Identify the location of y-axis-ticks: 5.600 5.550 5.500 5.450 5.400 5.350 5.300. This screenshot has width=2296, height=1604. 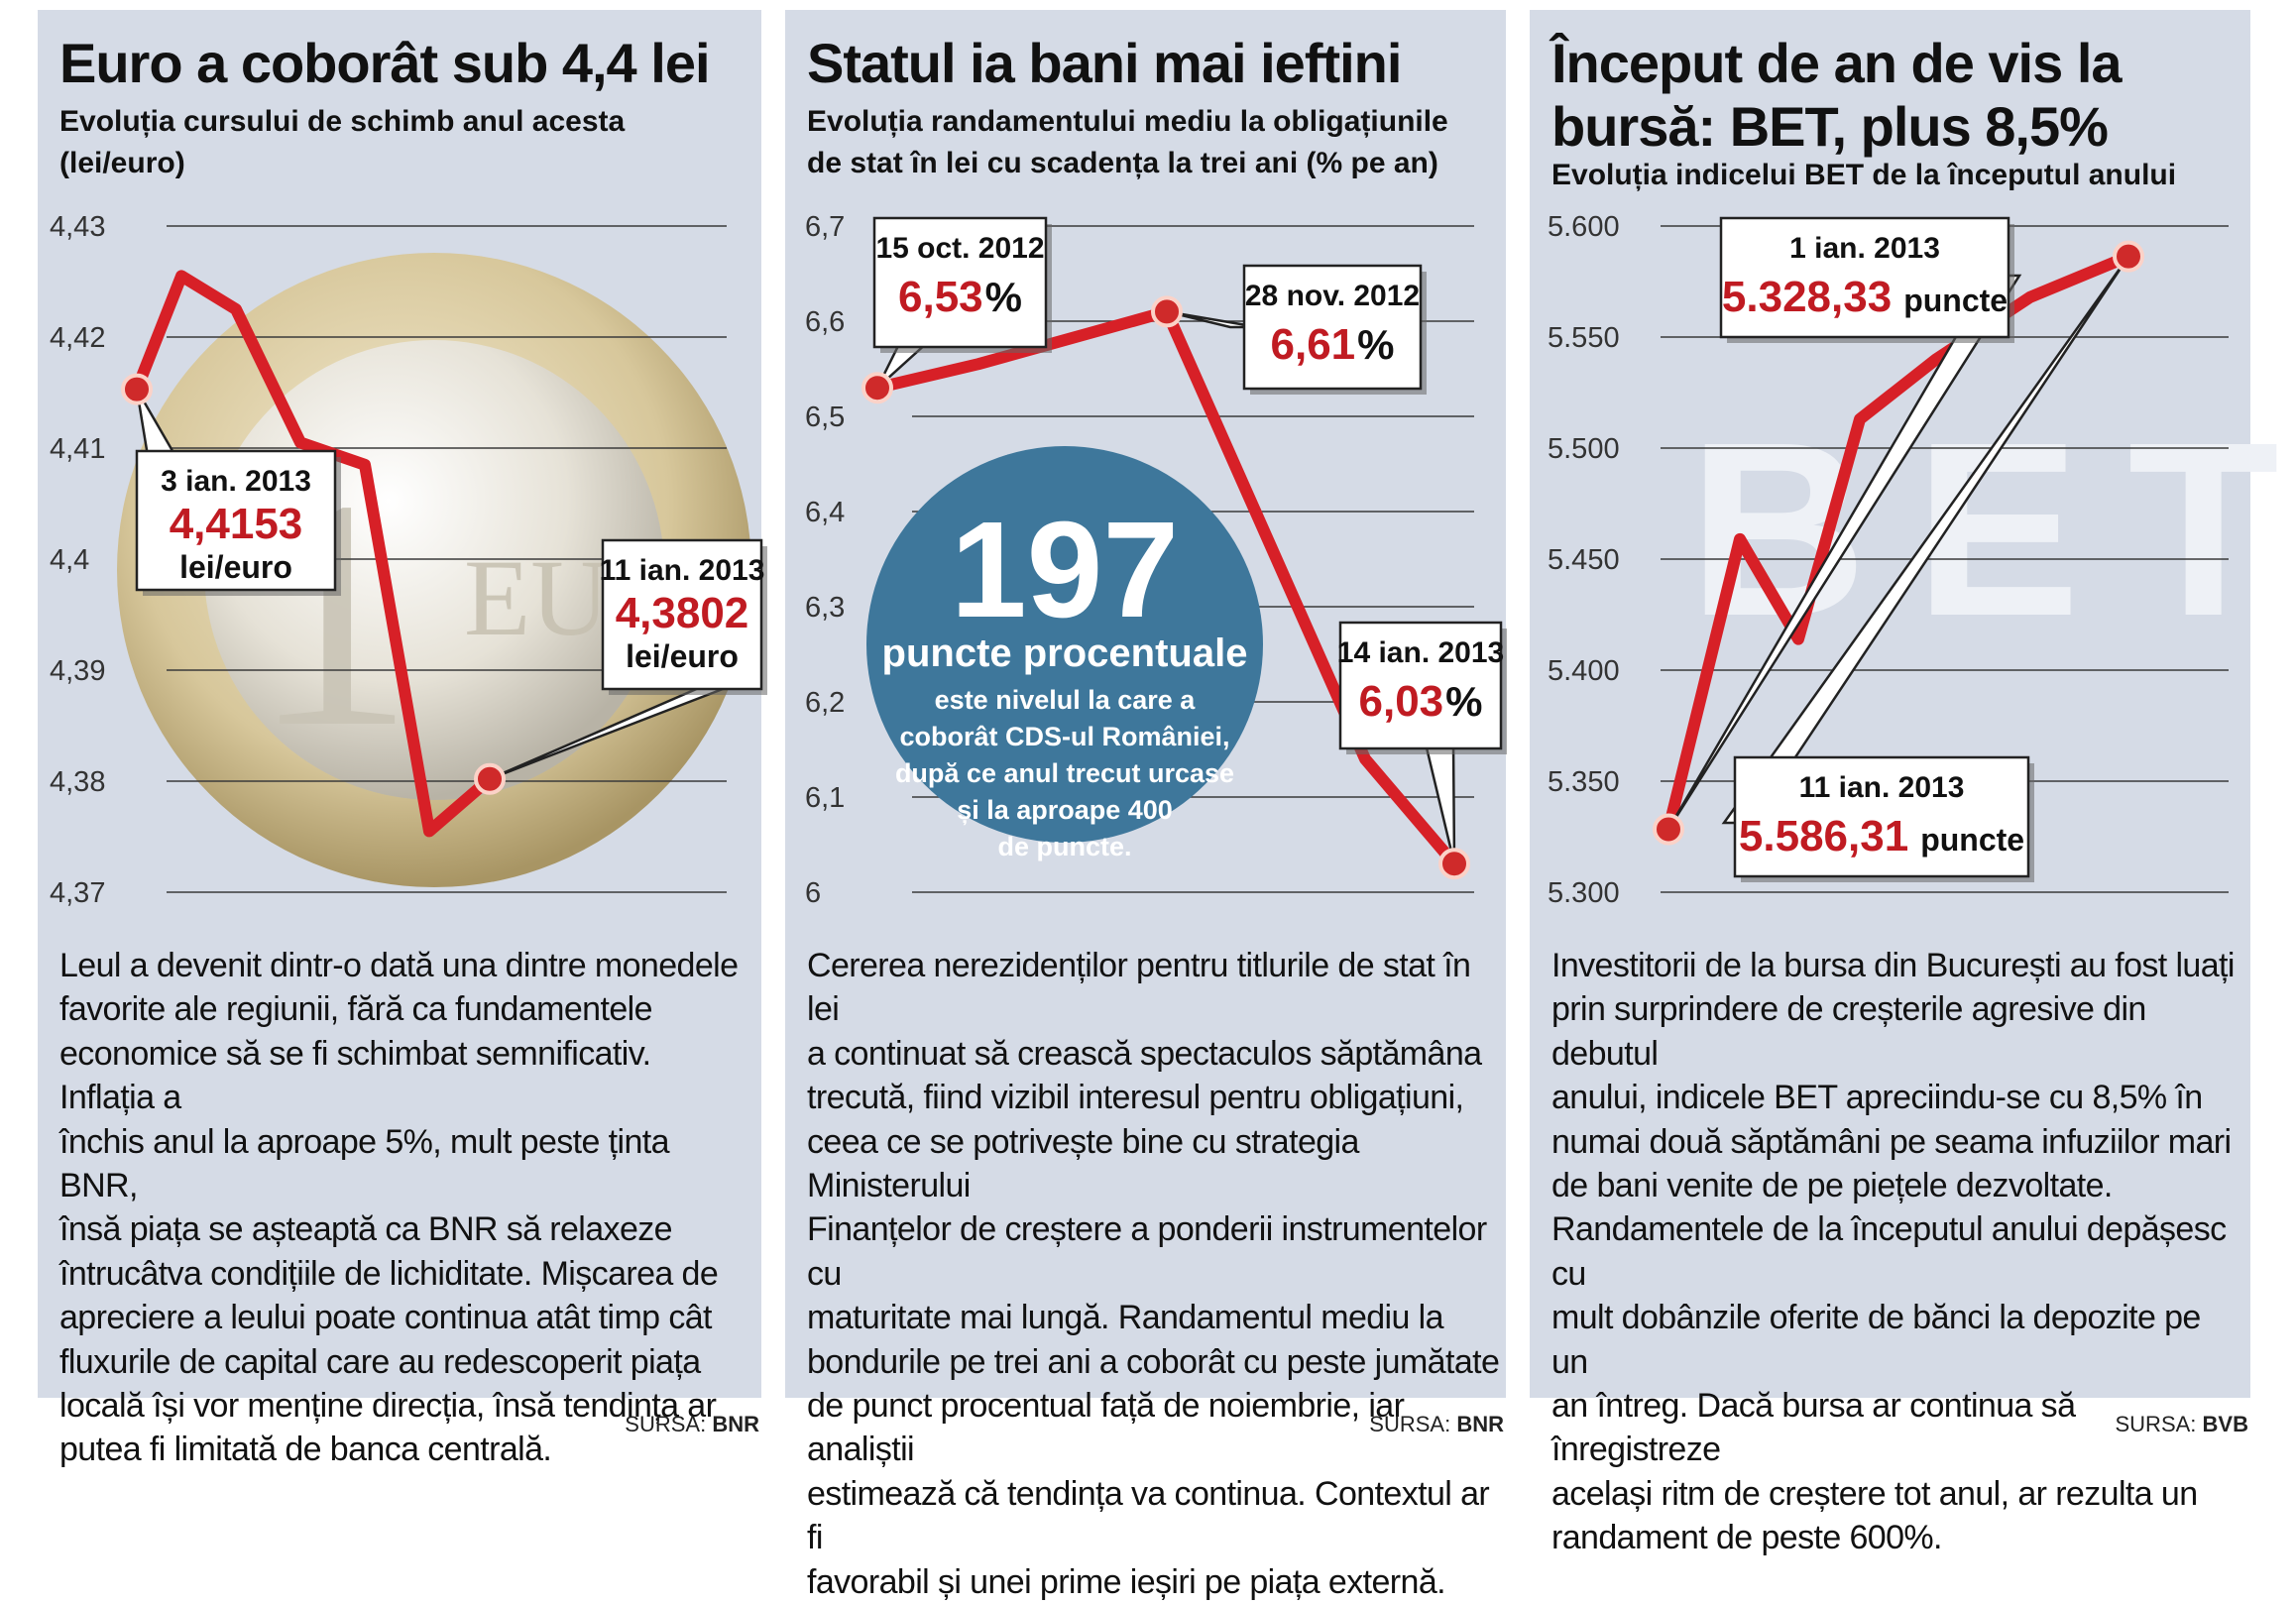
(1888, 560).